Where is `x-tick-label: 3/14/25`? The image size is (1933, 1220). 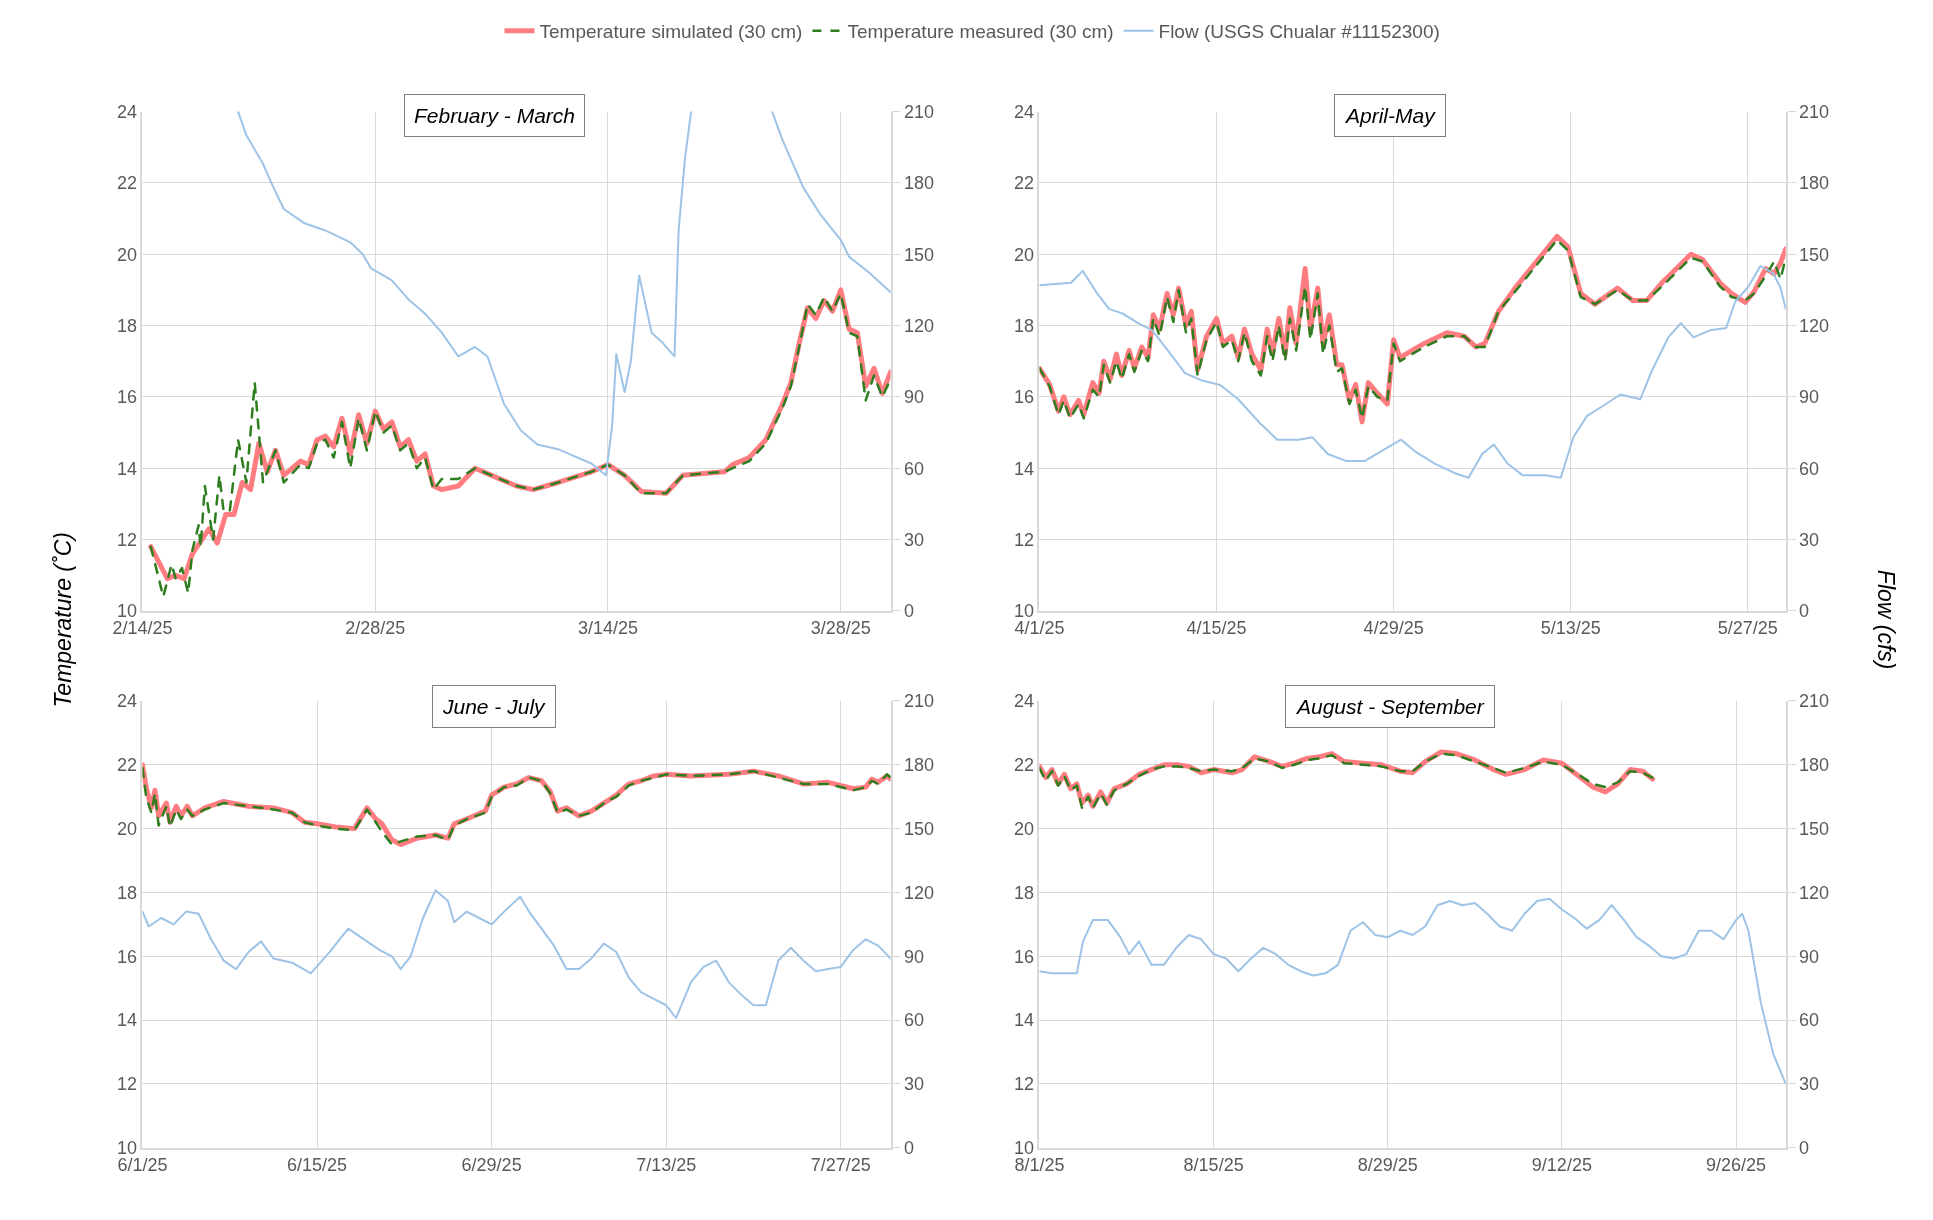 x-tick-label: 3/14/25 is located at coordinates (608, 628).